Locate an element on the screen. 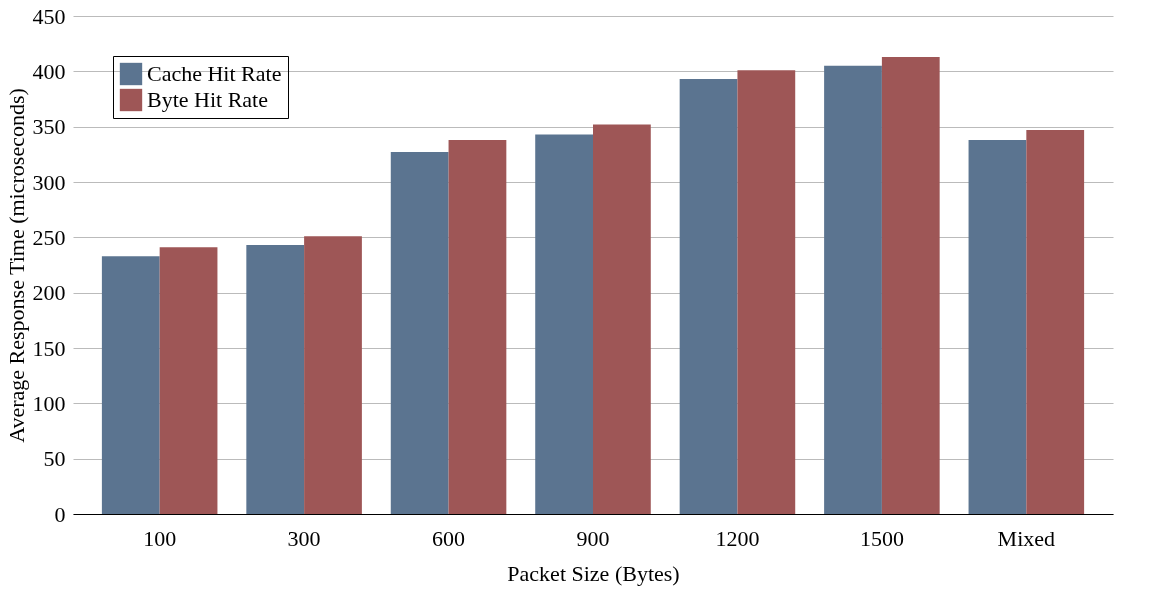 The image size is (1155, 613). x-tick-label: 1200 is located at coordinates (737, 538).